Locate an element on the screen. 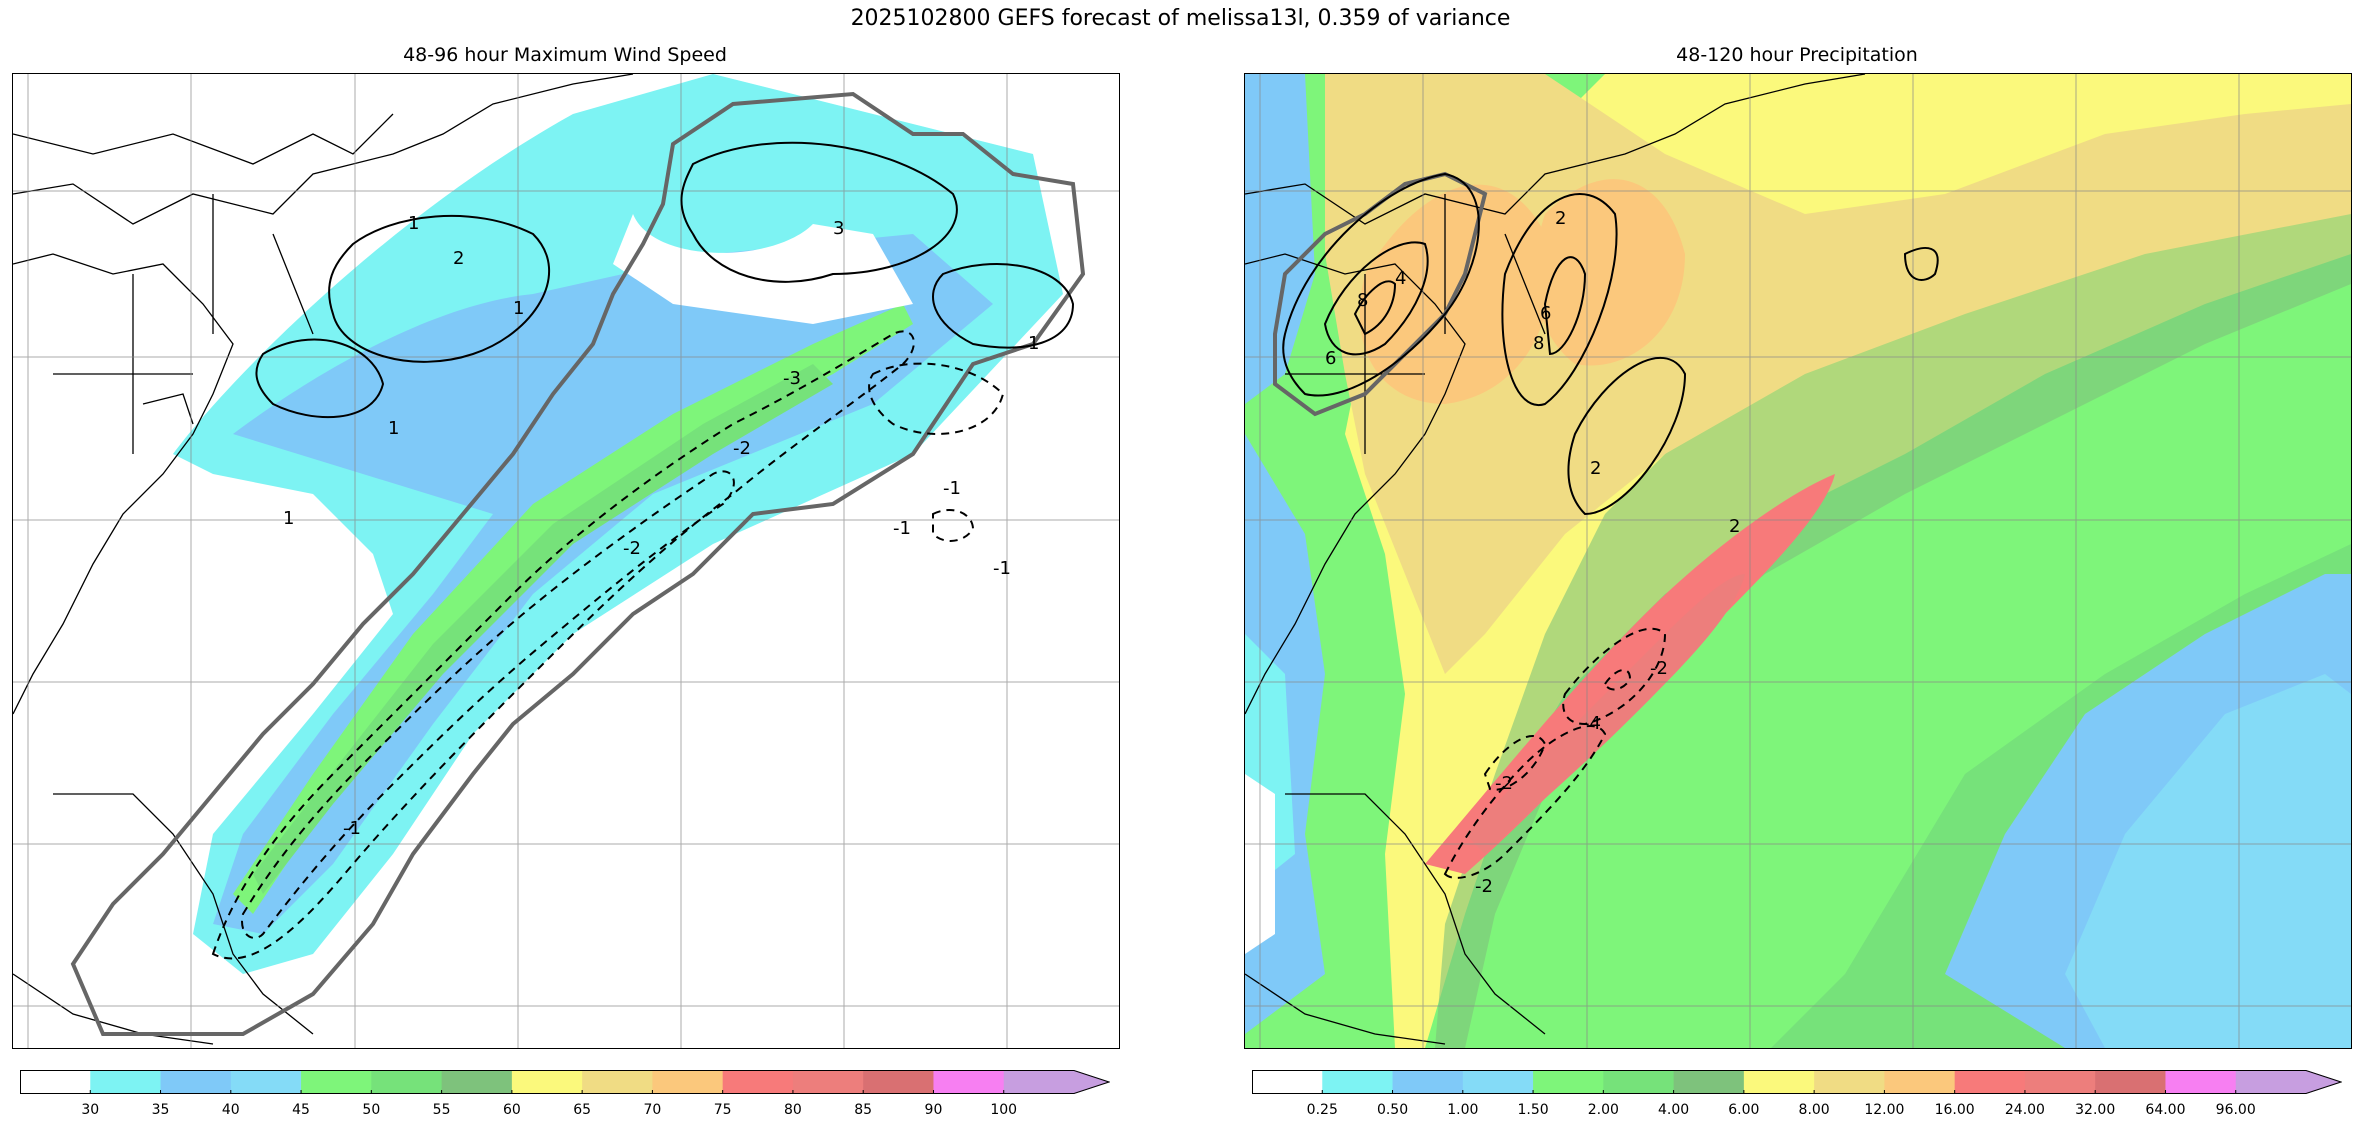 The image size is (2361, 1134). precip-panel-title: 48-120 hour Precipitation is located at coordinates (1797, 55).